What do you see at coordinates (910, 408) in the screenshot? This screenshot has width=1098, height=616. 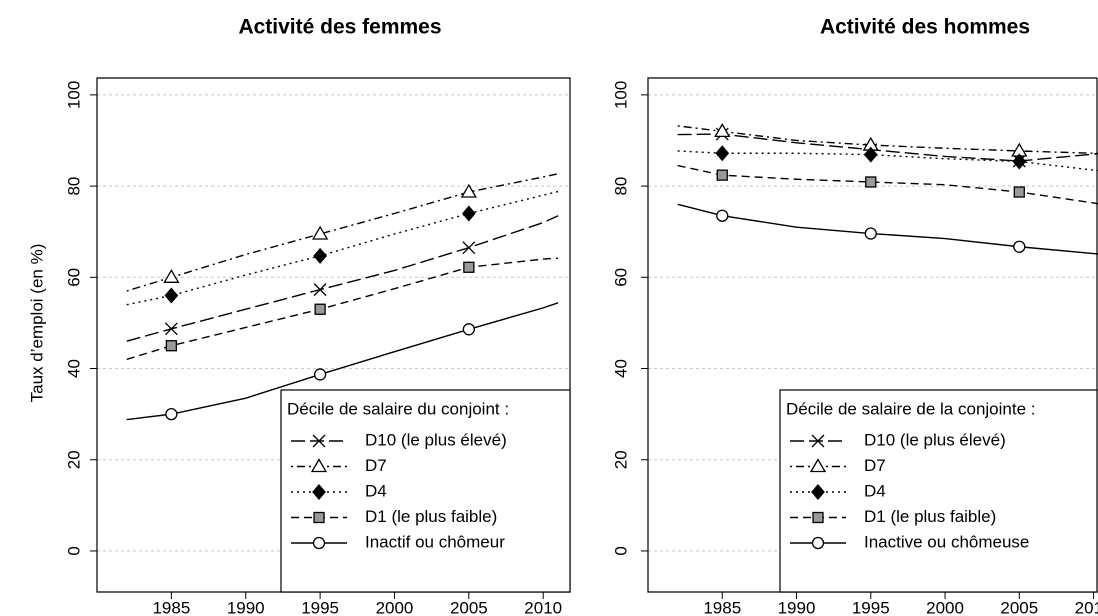 I see `legend-title: Décile de salaire de la conjointe :` at bounding box center [910, 408].